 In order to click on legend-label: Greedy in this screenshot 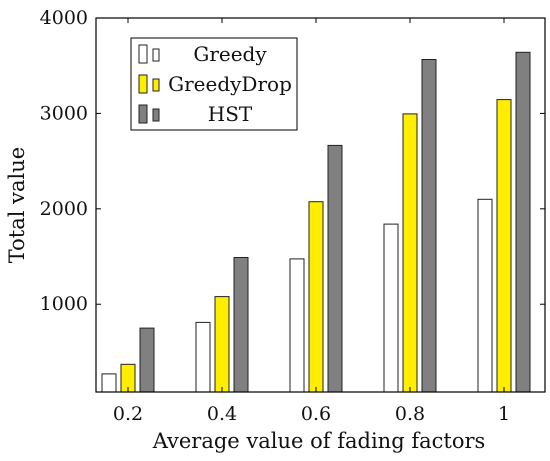, I will do `click(230, 54)`.